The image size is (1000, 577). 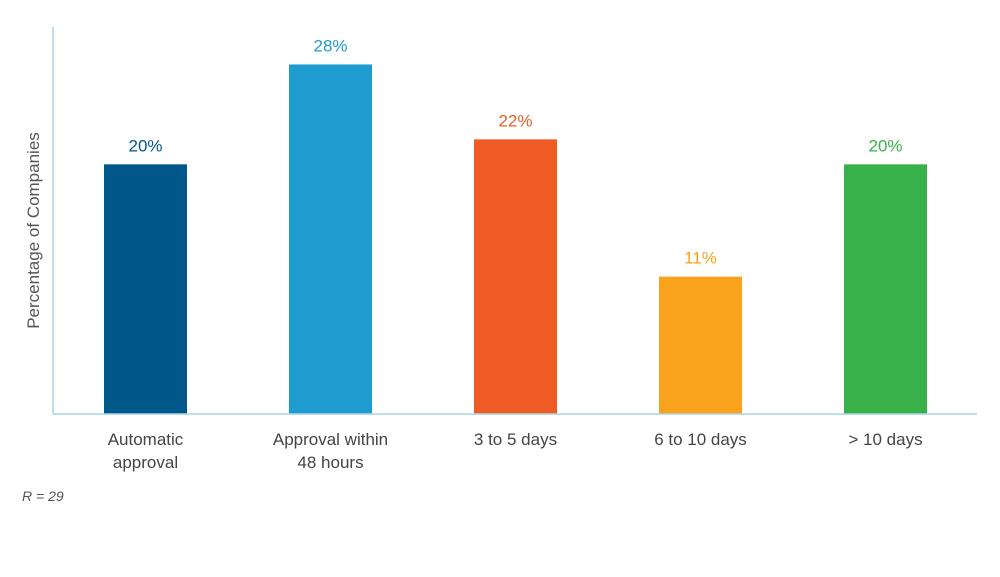 What do you see at coordinates (145, 145) in the screenshot?
I see `value-label-0: 20%` at bounding box center [145, 145].